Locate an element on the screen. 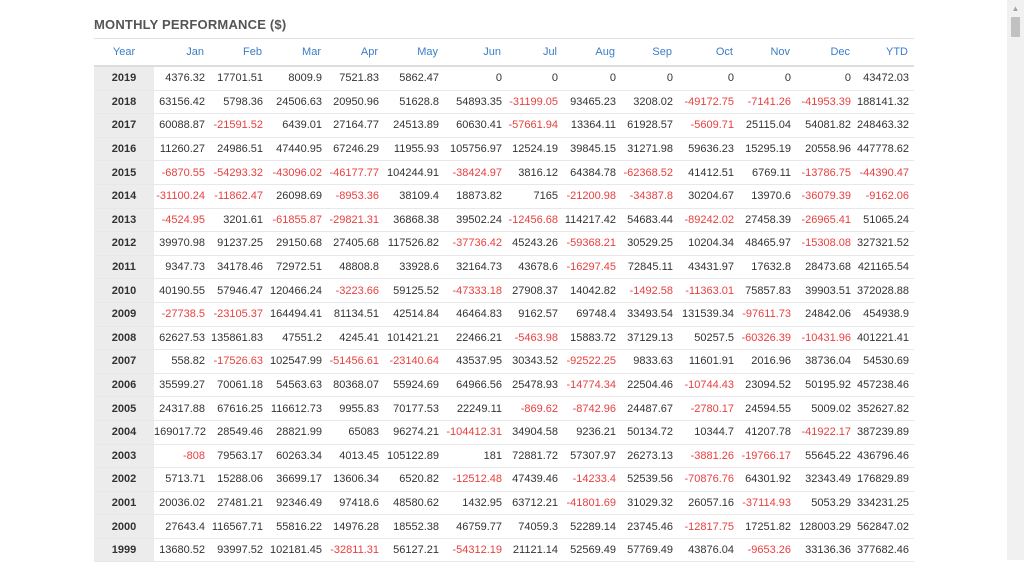  month-value-cell: 33493.54 is located at coordinates (649, 314).